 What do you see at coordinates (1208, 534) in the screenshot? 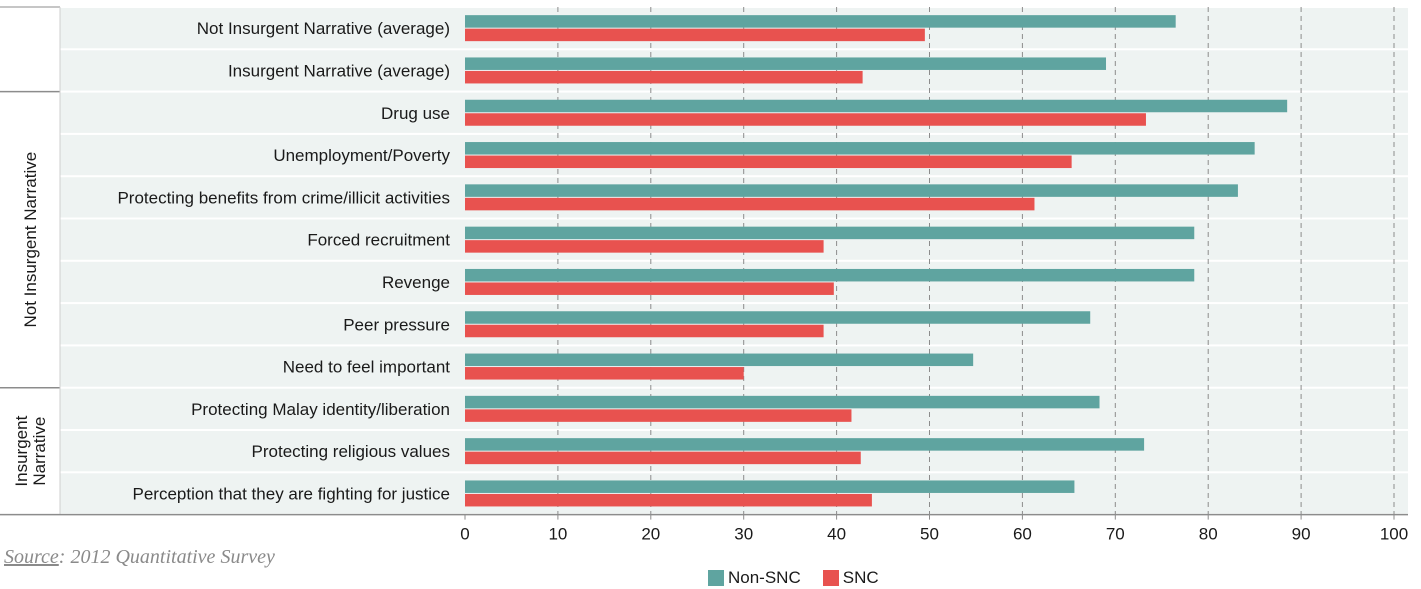
I see `x-tick-label: 80` at bounding box center [1208, 534].